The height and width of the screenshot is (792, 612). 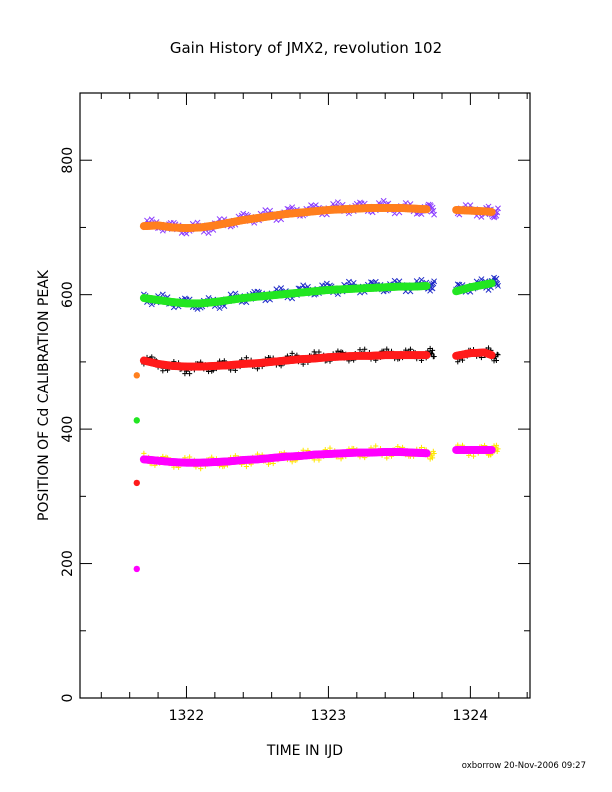 What do you see at coordinates (306, 48) in the screenshot?
I see `chart-title: Gain History of JMX2, revolution 102` at bounding box center [306, 48].